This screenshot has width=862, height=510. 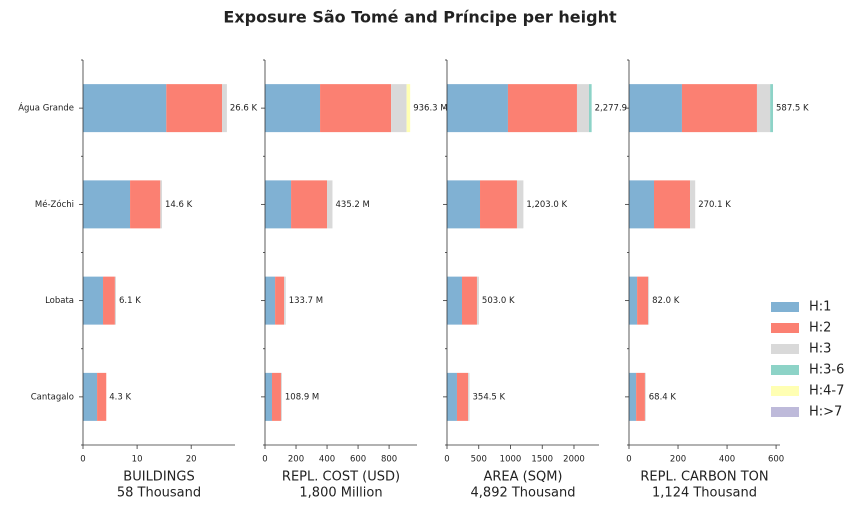 I want to click on x-axis-sublabel: 58 Thousand, so click(x=159, y=493).